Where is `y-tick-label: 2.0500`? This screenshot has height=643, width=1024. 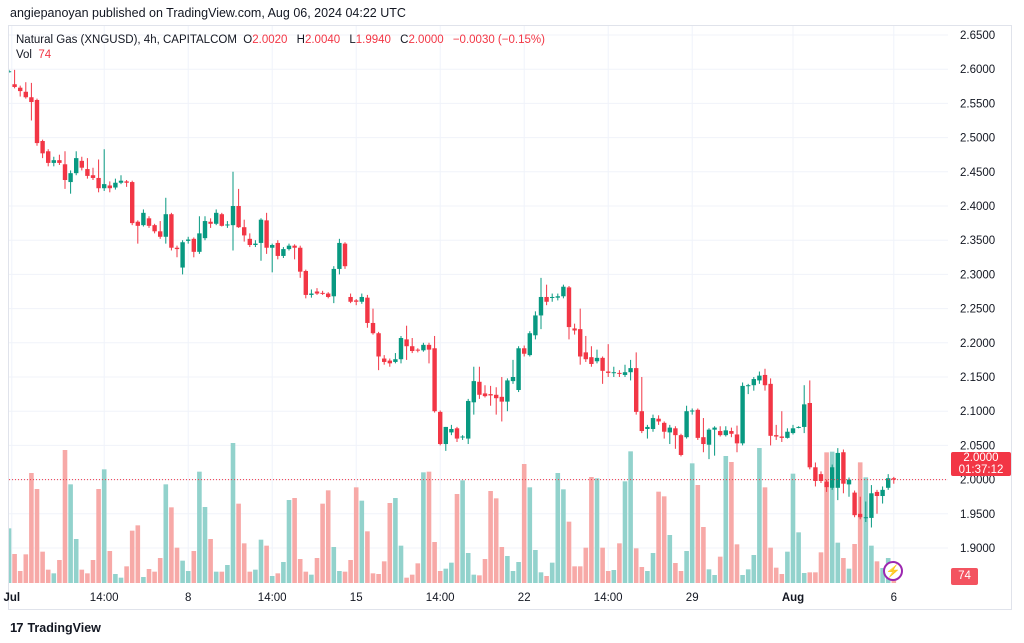 y-tick-label: 2.0500 is located at coordinates (977, 446).